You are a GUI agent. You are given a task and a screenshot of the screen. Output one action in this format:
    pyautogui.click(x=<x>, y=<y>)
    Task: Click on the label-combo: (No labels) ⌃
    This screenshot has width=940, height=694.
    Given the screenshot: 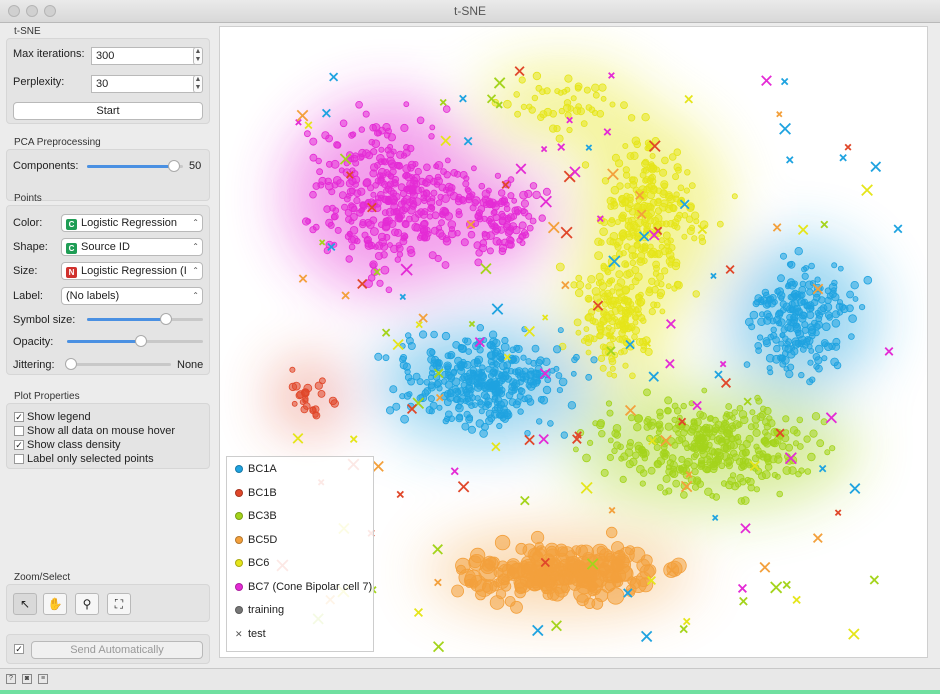 What is the action you would take?
    pyautogui.click(x=132, y=296)
    